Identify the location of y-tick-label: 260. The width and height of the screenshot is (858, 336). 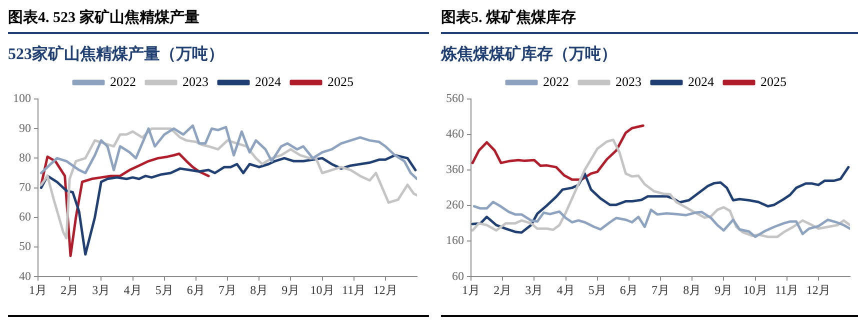
(455, 205).